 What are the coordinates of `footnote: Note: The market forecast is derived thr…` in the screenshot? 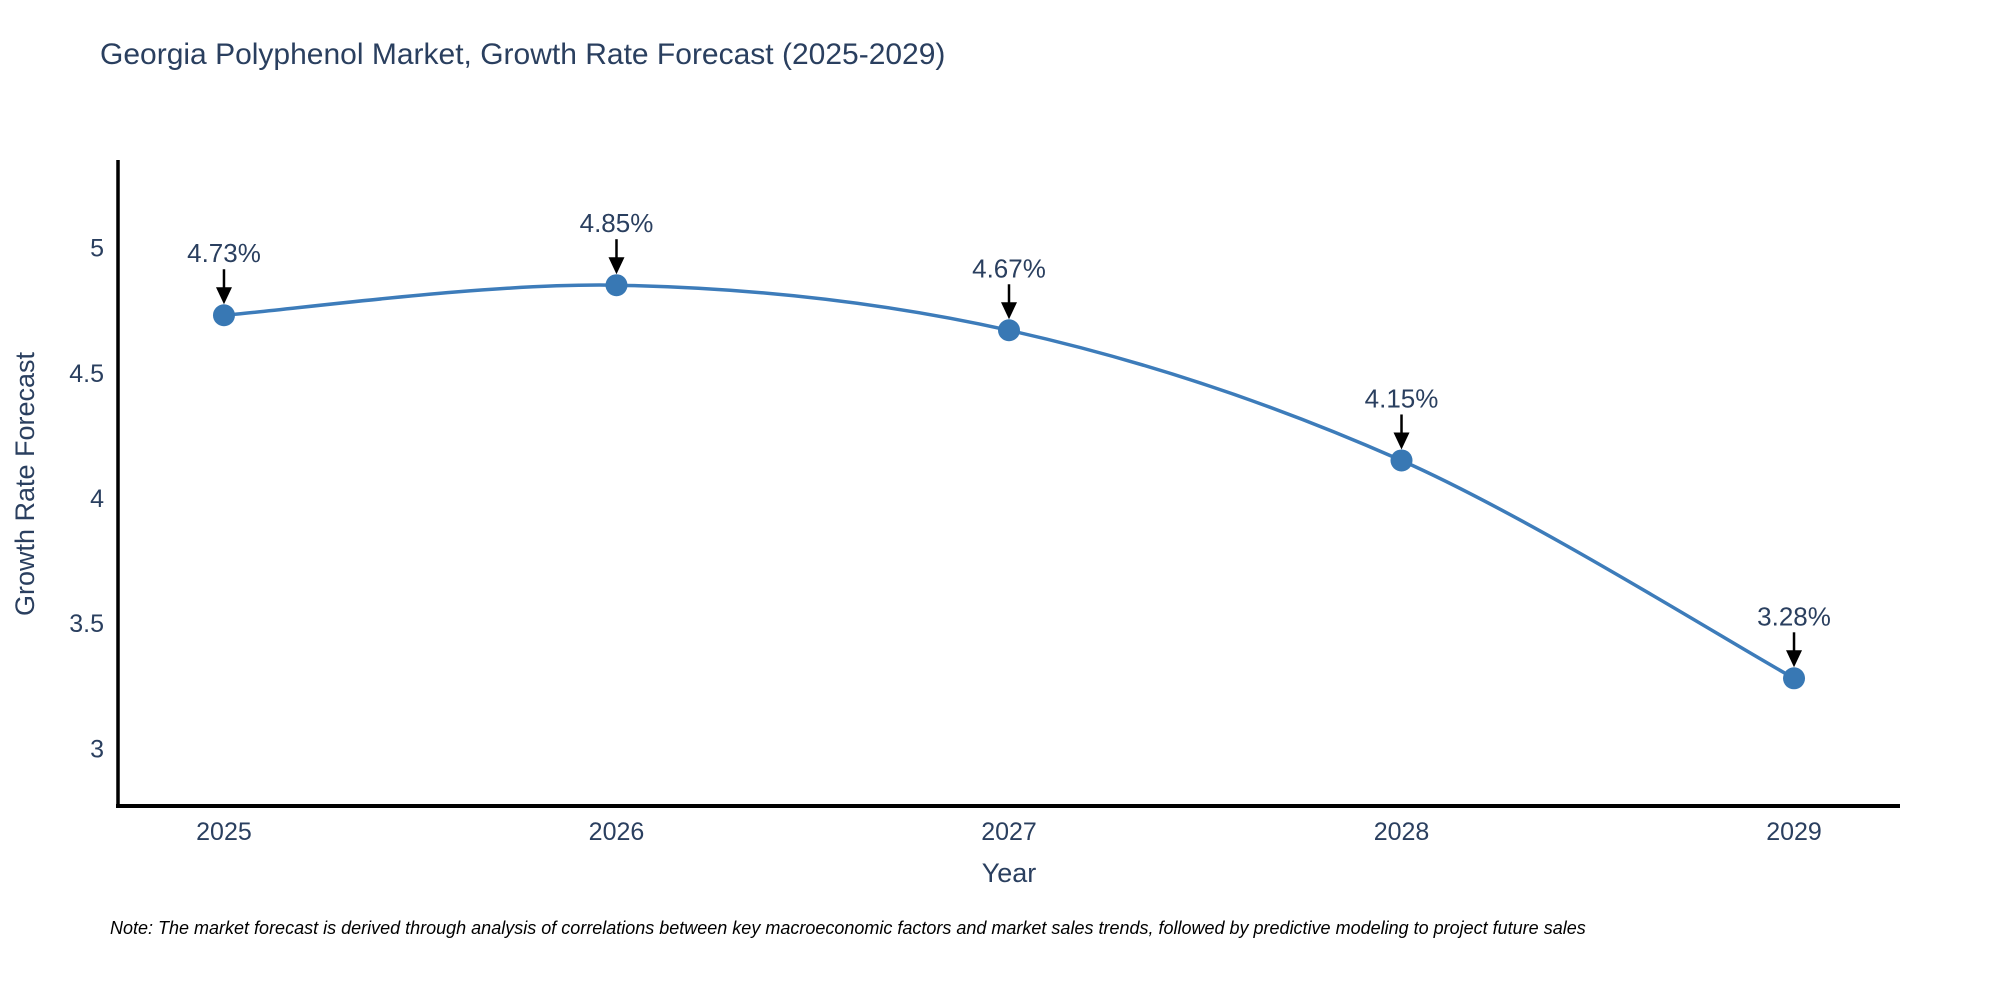 It's located at (848, 928).